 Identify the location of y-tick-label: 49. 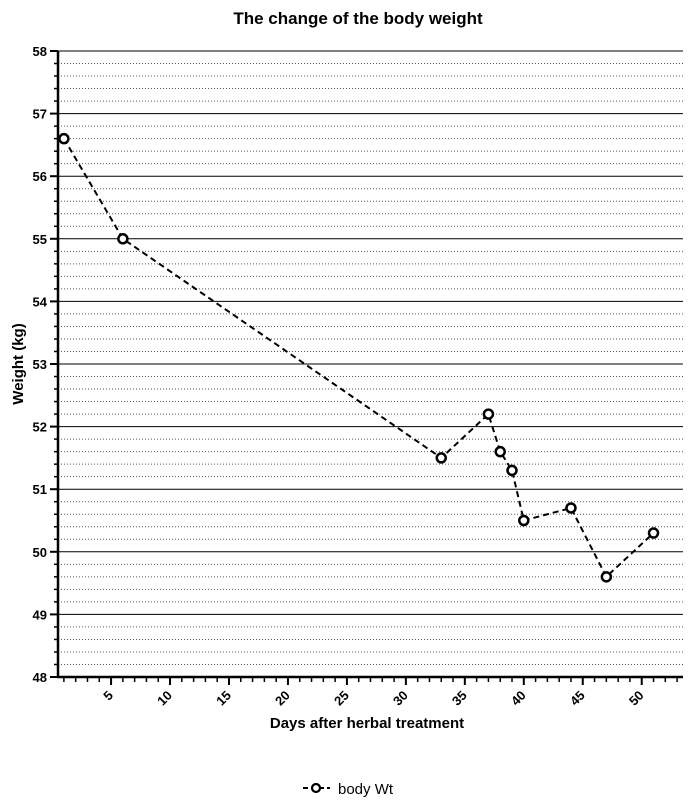
(40, 614).